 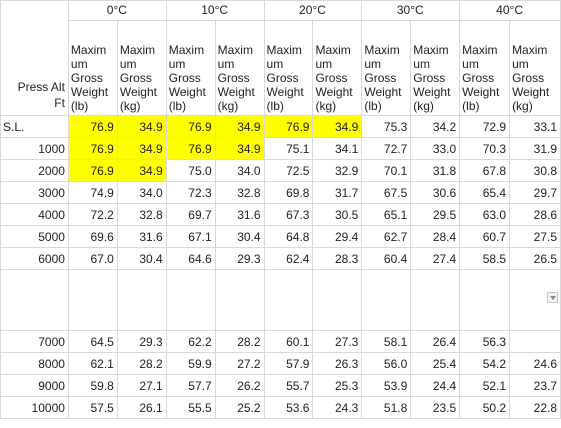 I want to click on value-cell: 75.0, so click(x=190, y=170).